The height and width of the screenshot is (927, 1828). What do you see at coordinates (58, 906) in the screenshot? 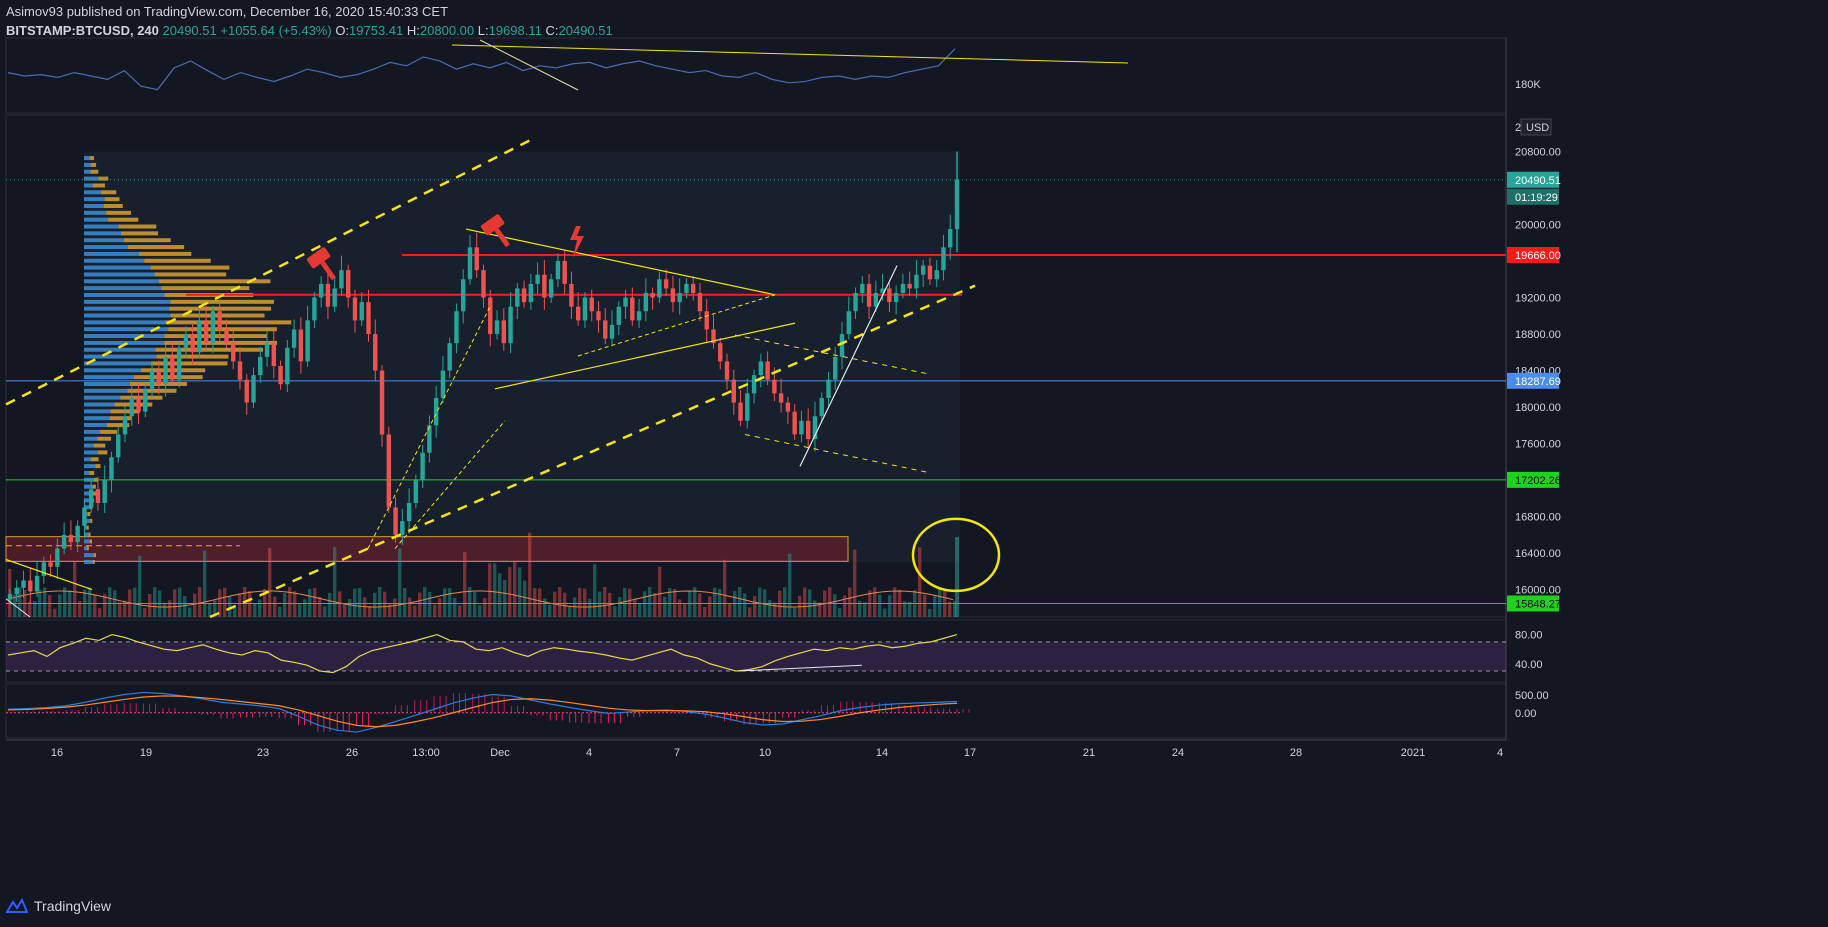
I see `footer-brand: TradingView` at bounding box center [58, 906].